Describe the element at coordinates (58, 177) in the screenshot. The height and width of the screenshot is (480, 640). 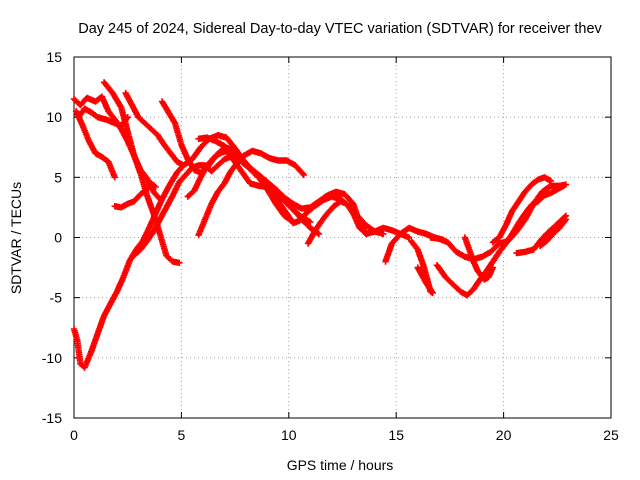
I see `y-tick-label: 5` at that location.